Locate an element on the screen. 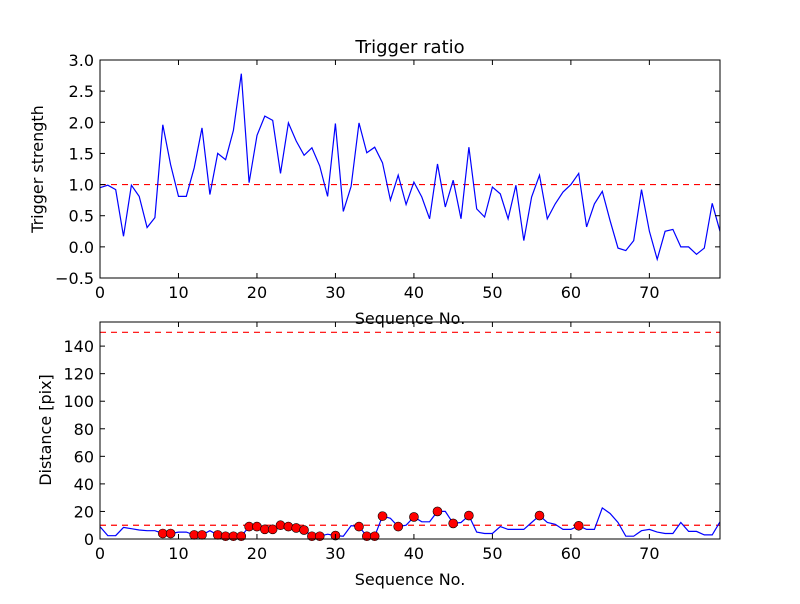 This screenshot has height=604, width=800. y-tick-label: 2.0 is located at coordinates (81, 122).